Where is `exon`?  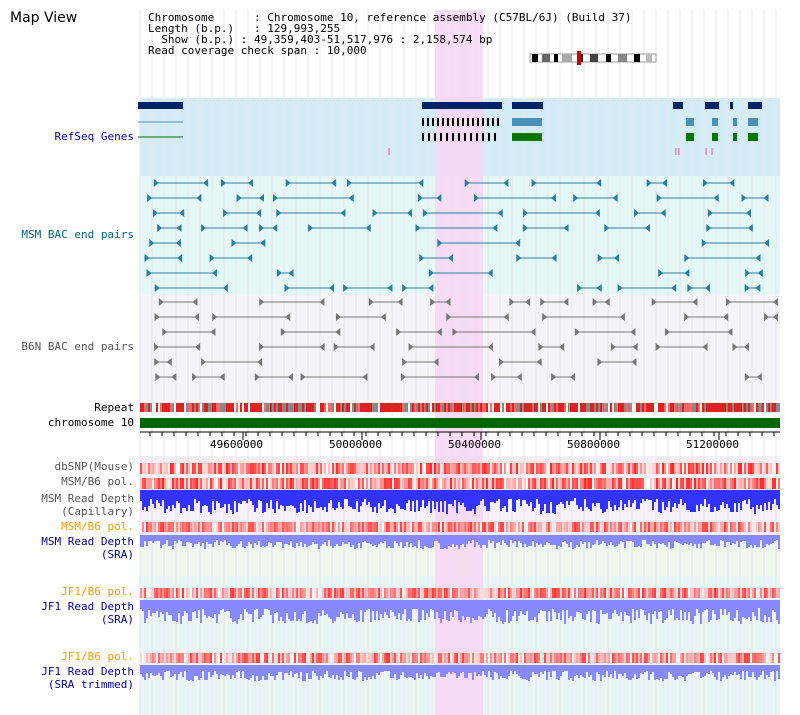
exon is located at coordinates (468, 122).